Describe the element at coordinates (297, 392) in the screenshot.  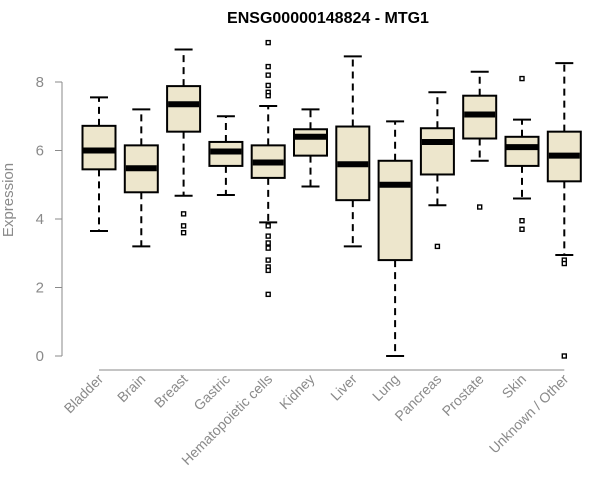
I see `x-tick-label: Kidney` at that location.